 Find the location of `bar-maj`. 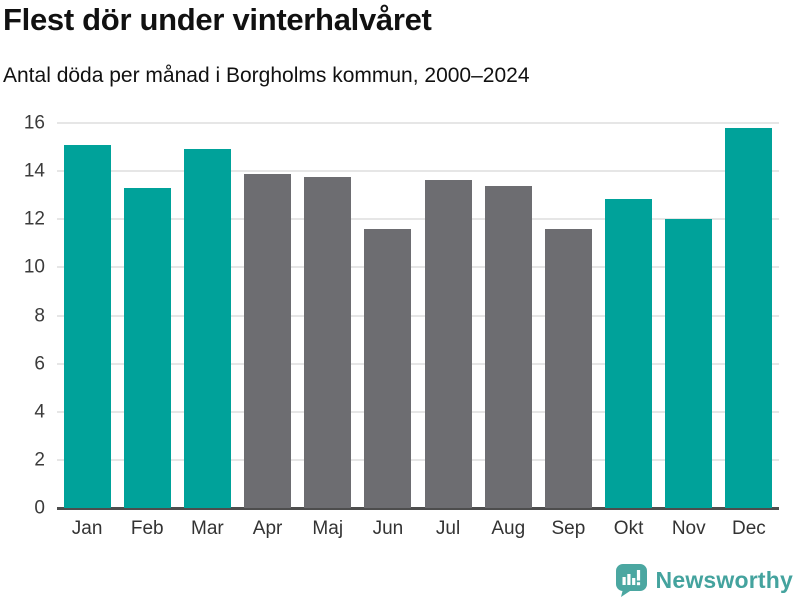

bar-maj is located at coordinates (328, 342).